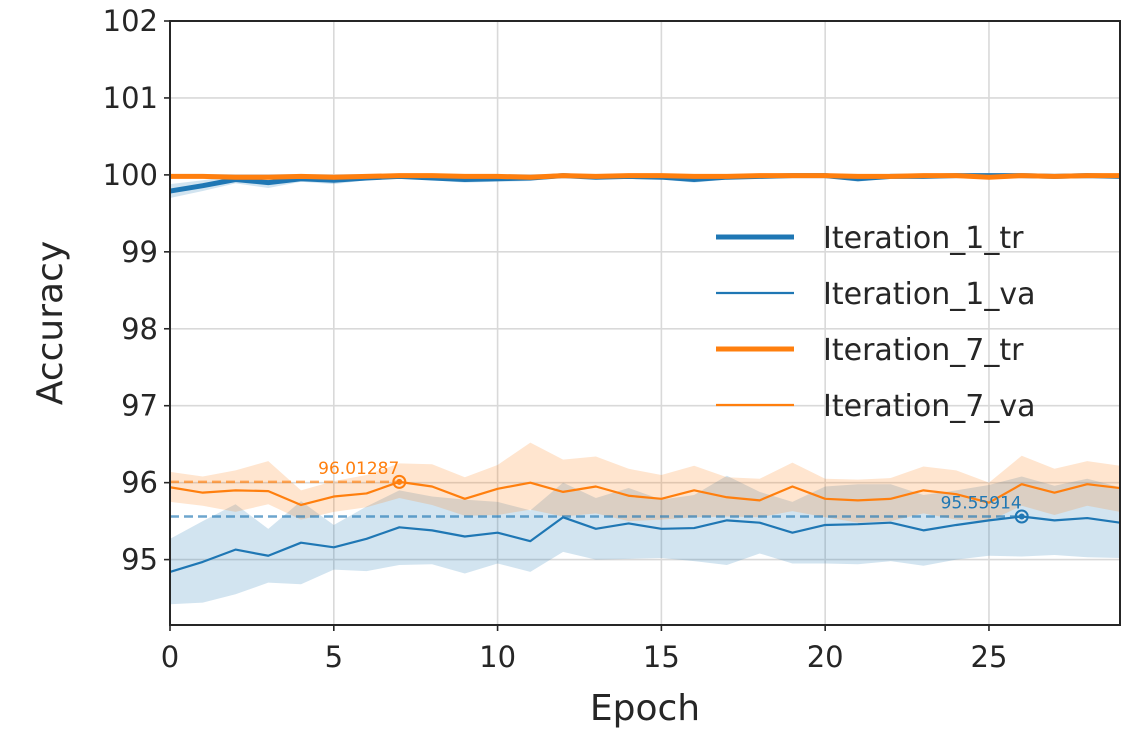  What do you see at coordinates (923, 350) in the screenshot?
I see `legend-label: Iteration_7_tr` at bounding box center [923, 350].